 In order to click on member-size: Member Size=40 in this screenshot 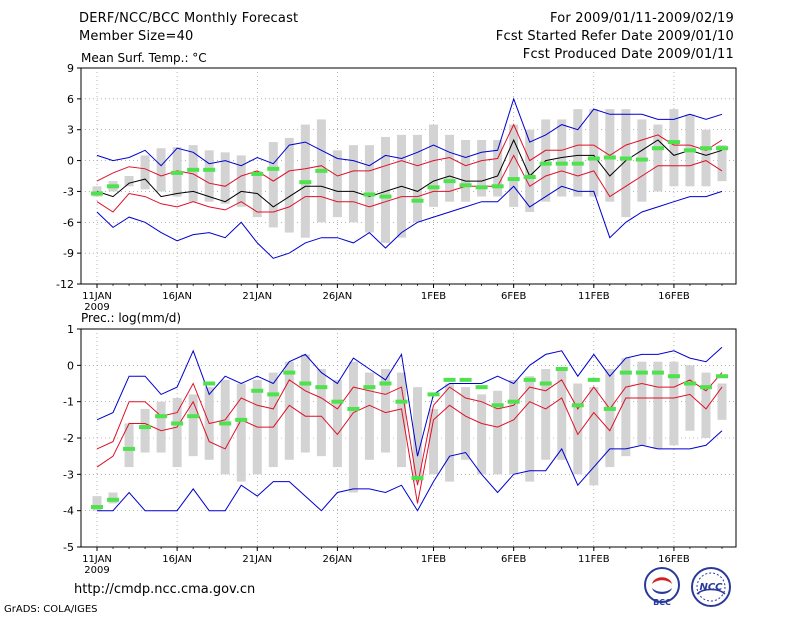, I will do `click(136, 36)`.